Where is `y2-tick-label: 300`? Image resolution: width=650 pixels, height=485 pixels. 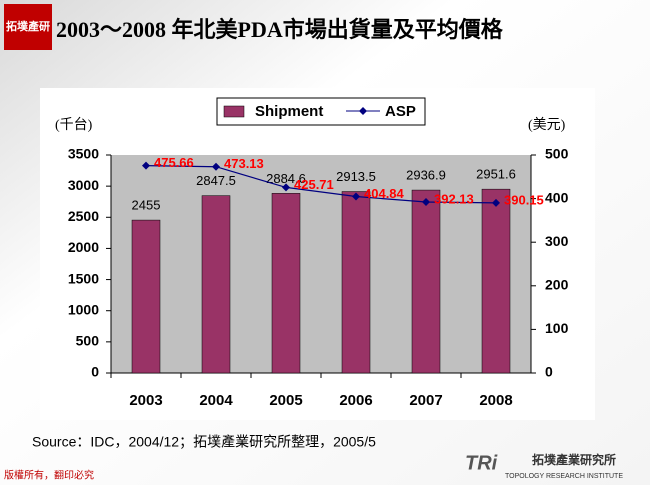 y2-tick-label: 300 is located at coordinates (557, 241).